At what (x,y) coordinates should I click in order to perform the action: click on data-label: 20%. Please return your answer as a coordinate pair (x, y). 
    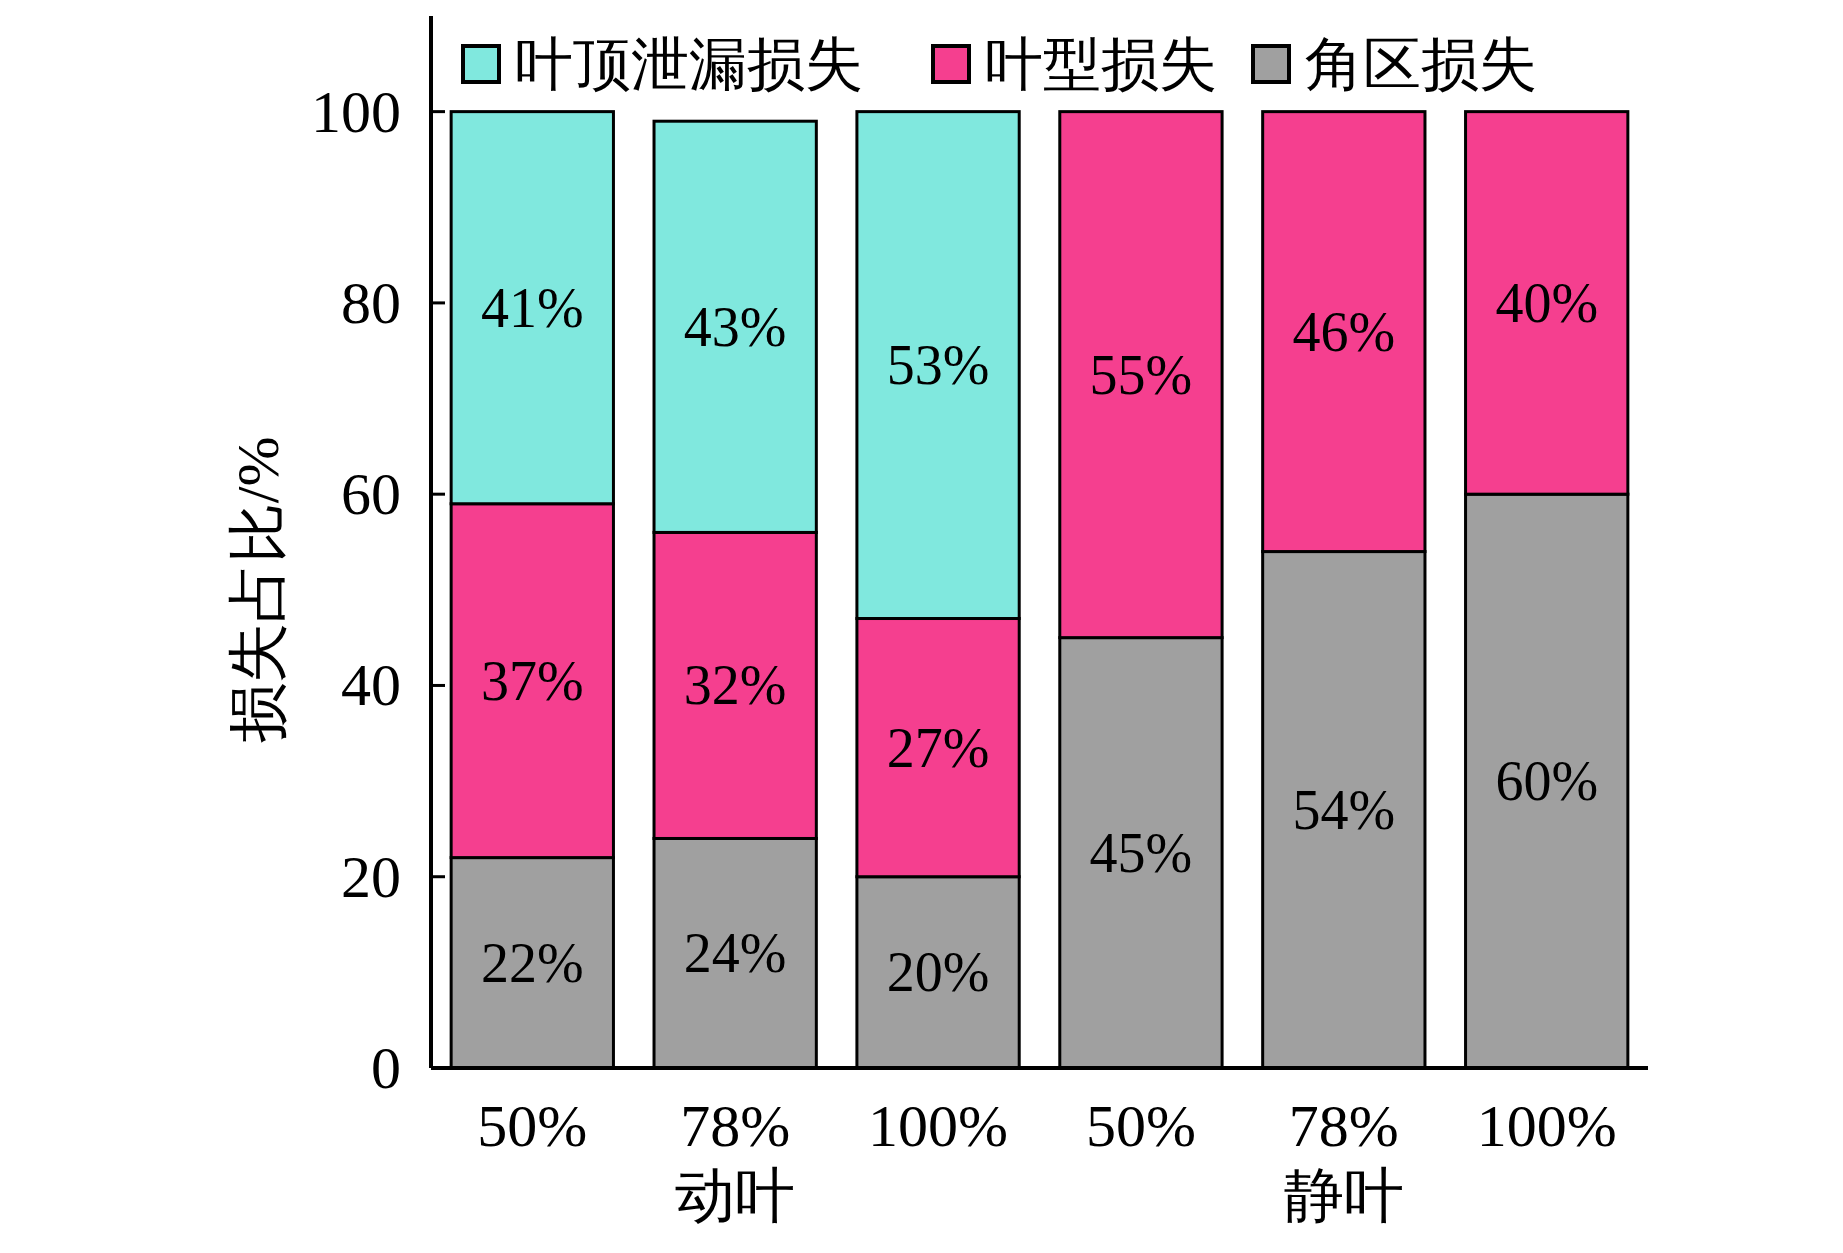
    Looking at the image, I should click on (938, 972).